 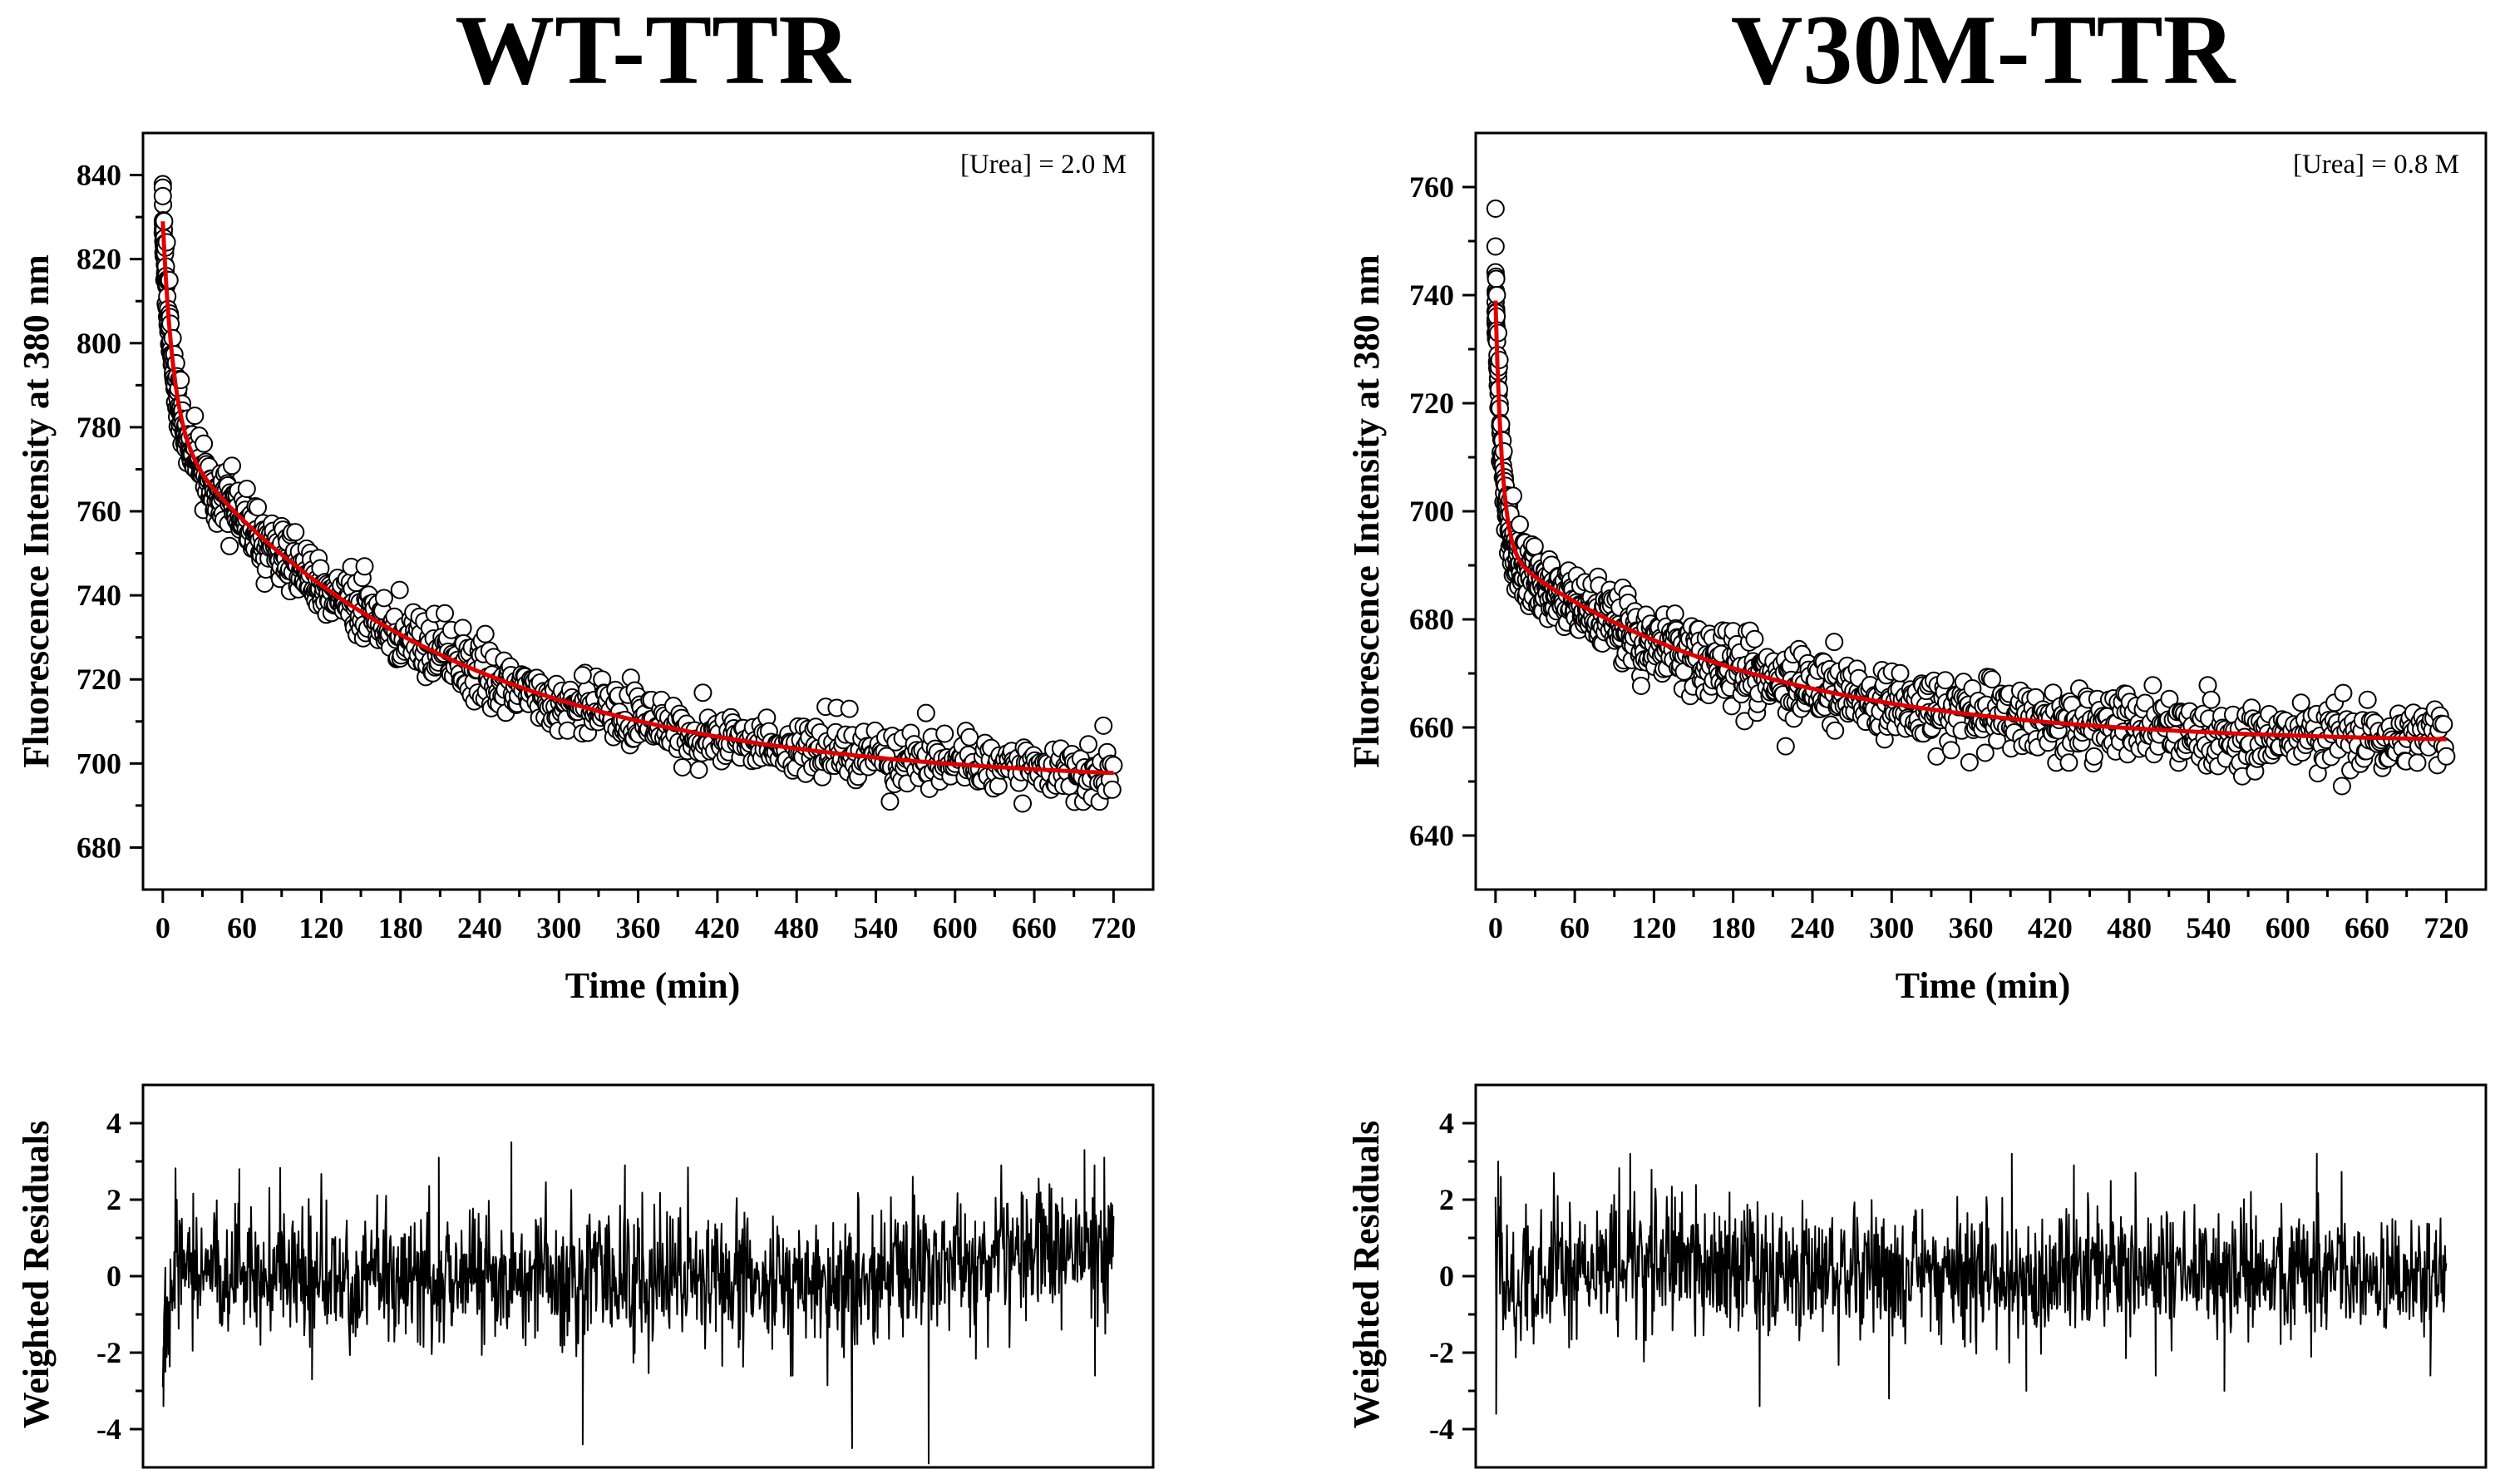 What do you see at coordinates (639, 927) in the screenshot?
I see `x-tick-label: 360` at bounding box center [639, 927].